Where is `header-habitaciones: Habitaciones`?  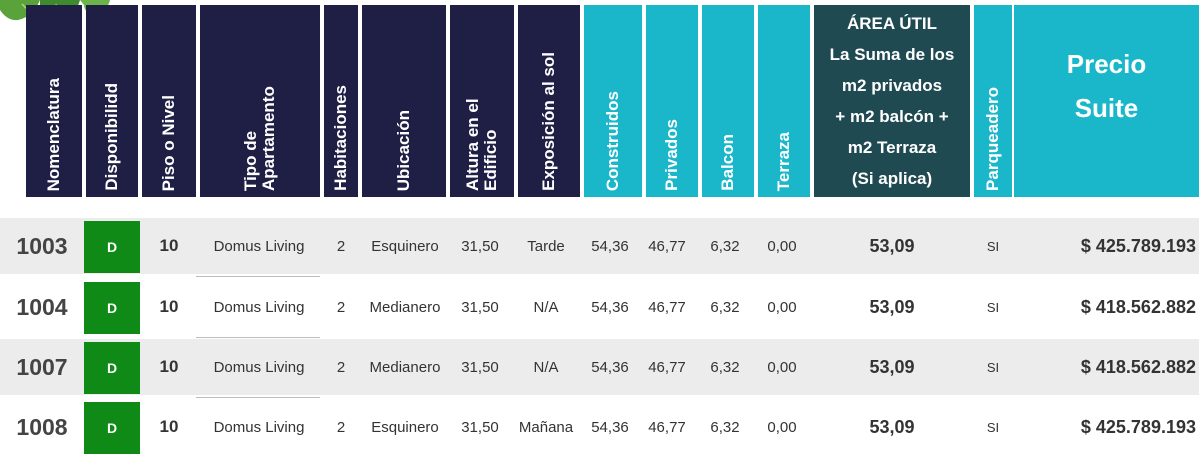
header-habitaciones: Habitaciones is located at coordinates (341, 101).